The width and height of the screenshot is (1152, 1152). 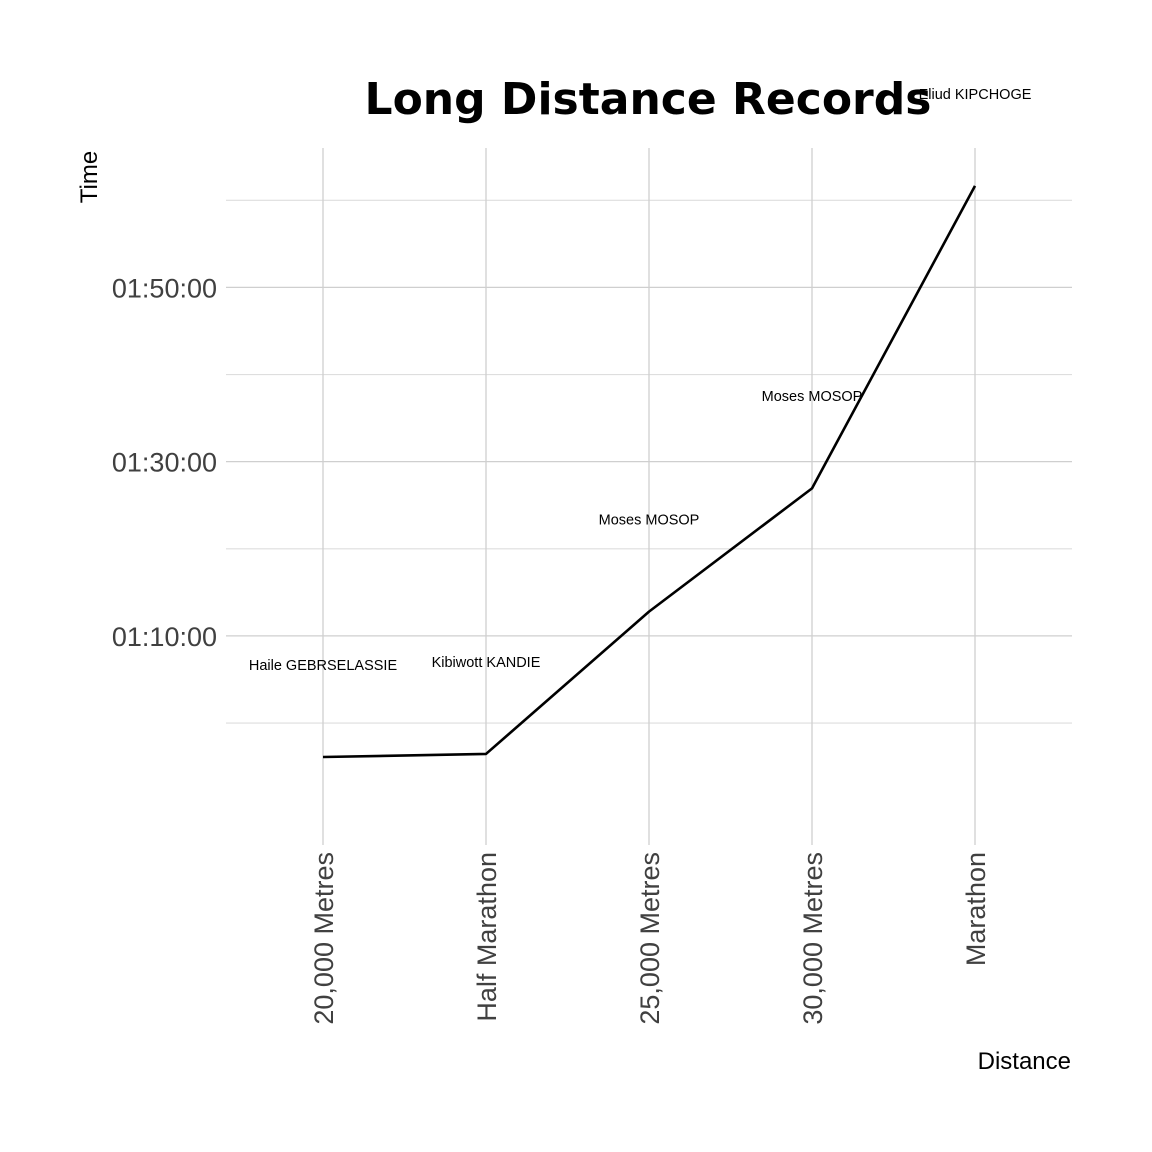 I want to click on x-tick-label: 20,000 Metres, so click(x=324, y=938).